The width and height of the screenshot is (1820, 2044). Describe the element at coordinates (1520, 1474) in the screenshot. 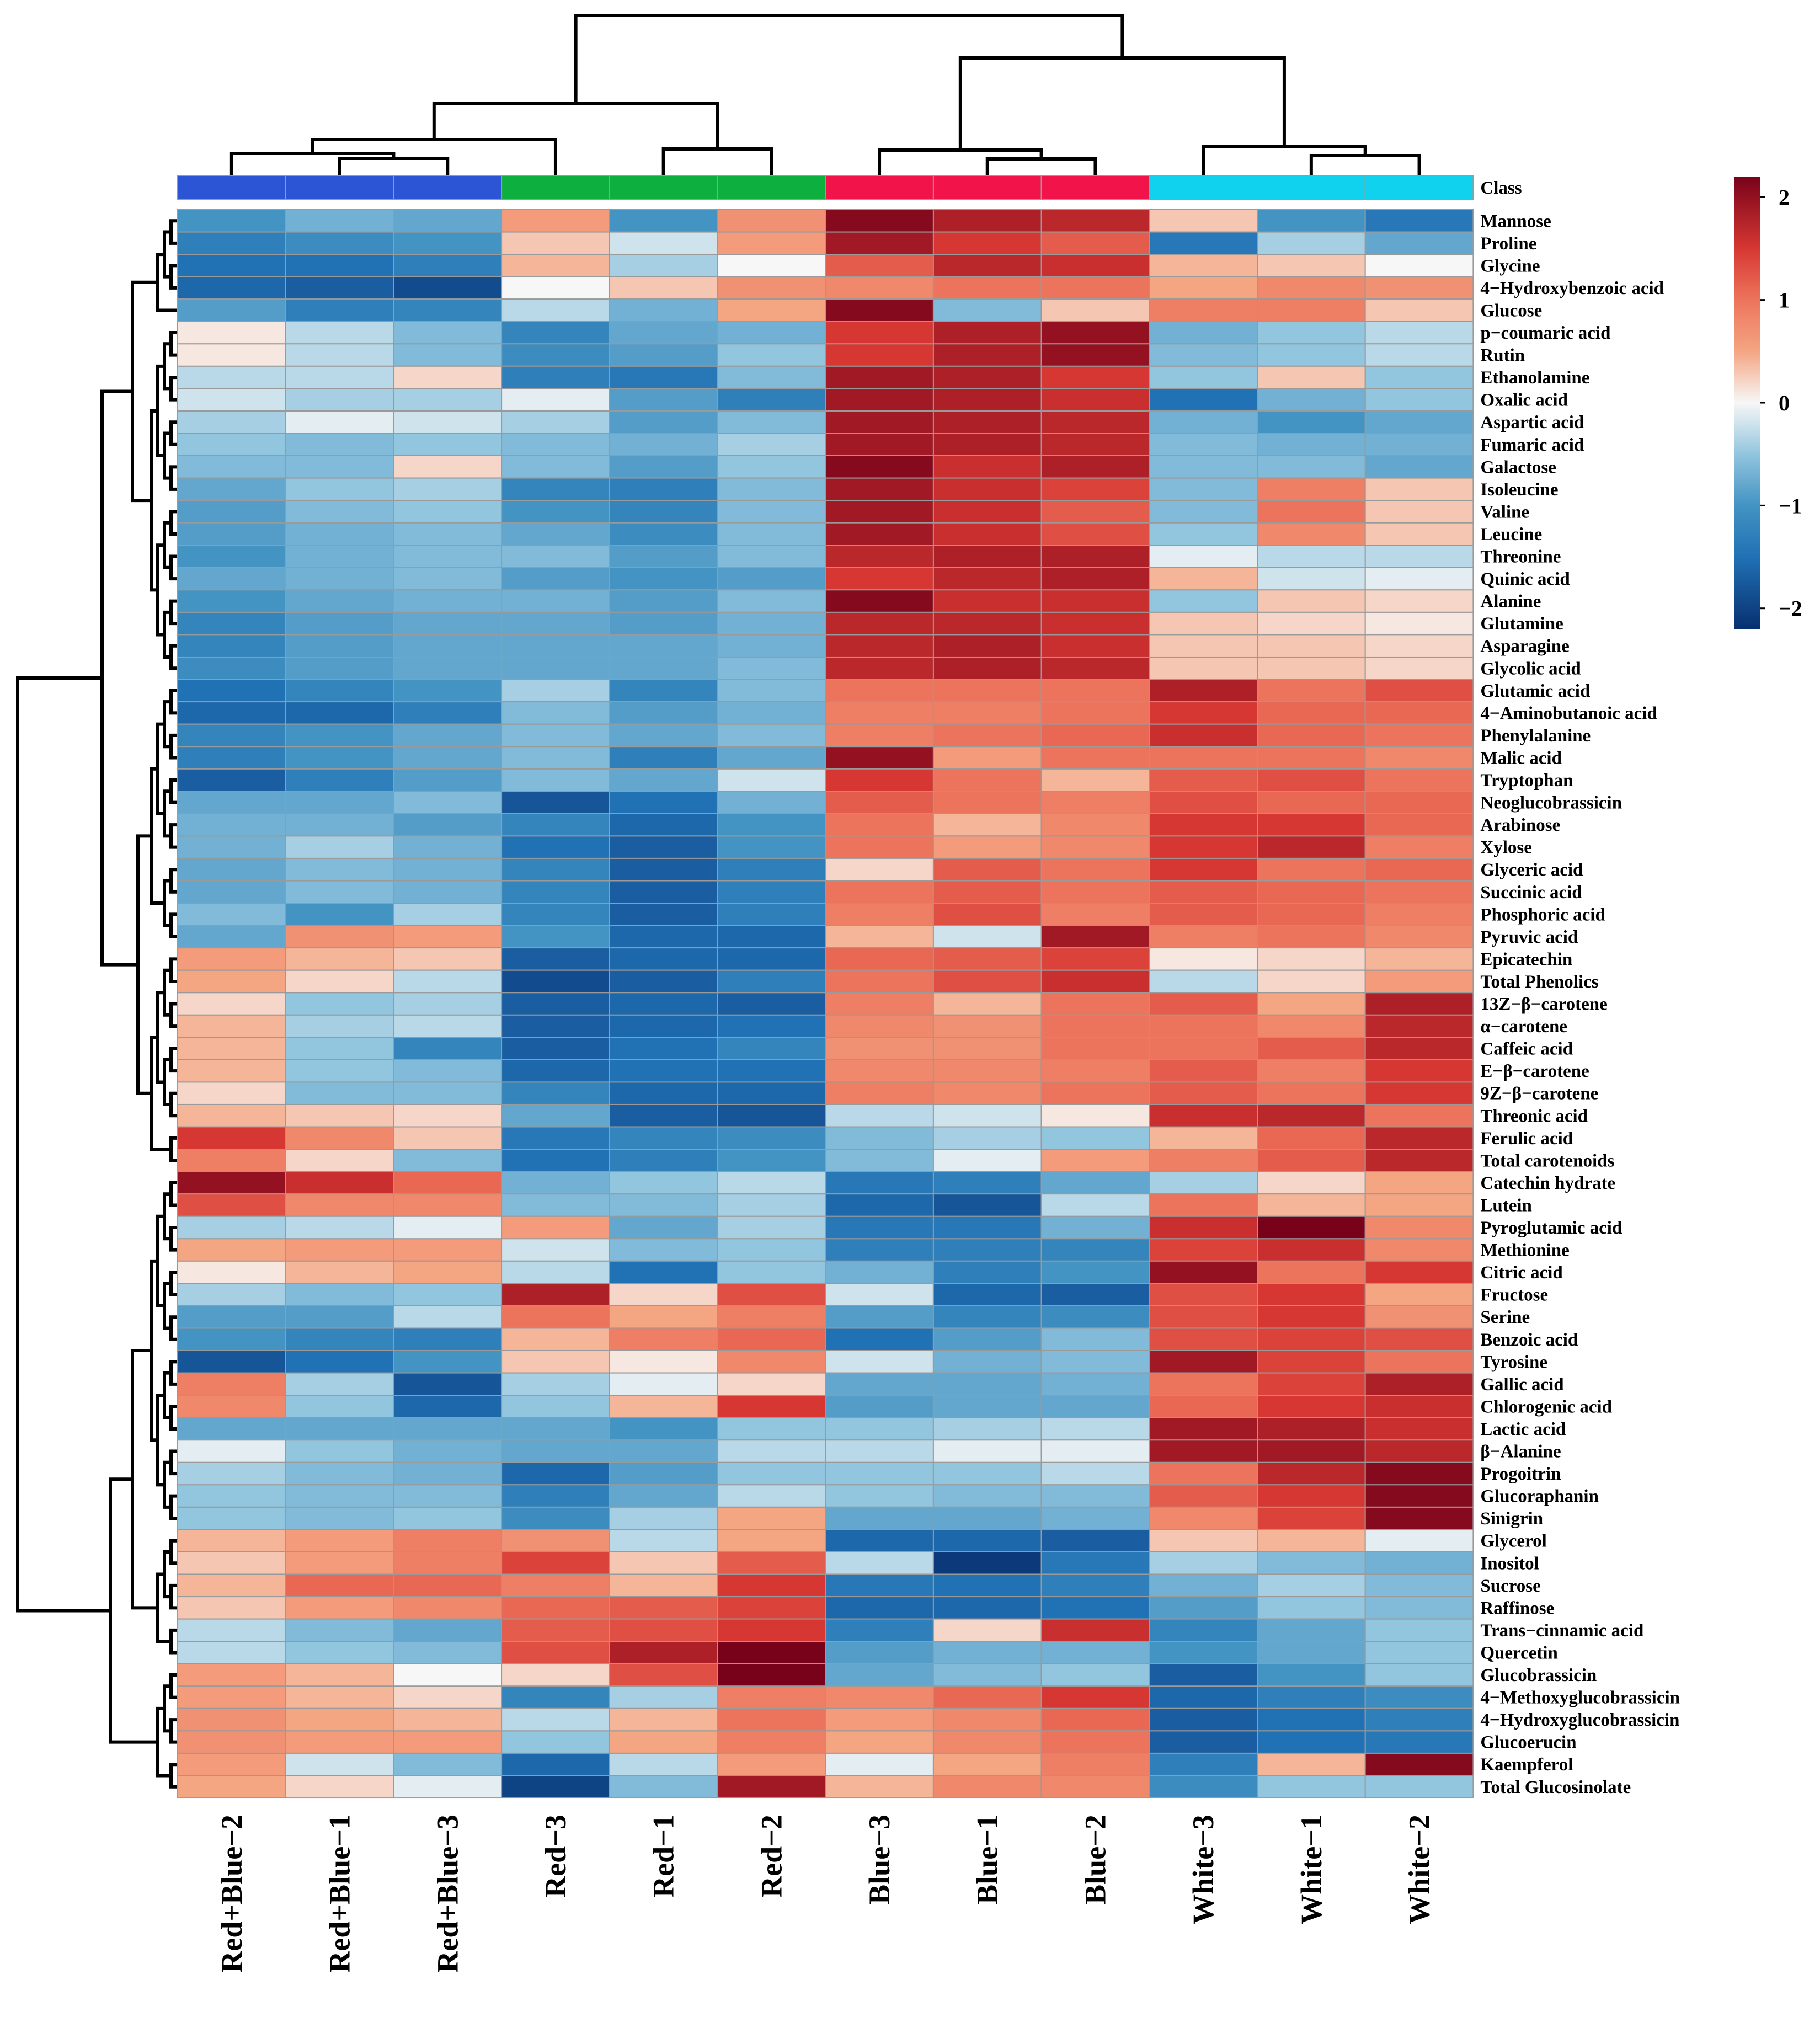

I see `row-label-progoitrin: Progoitrin` at that location.